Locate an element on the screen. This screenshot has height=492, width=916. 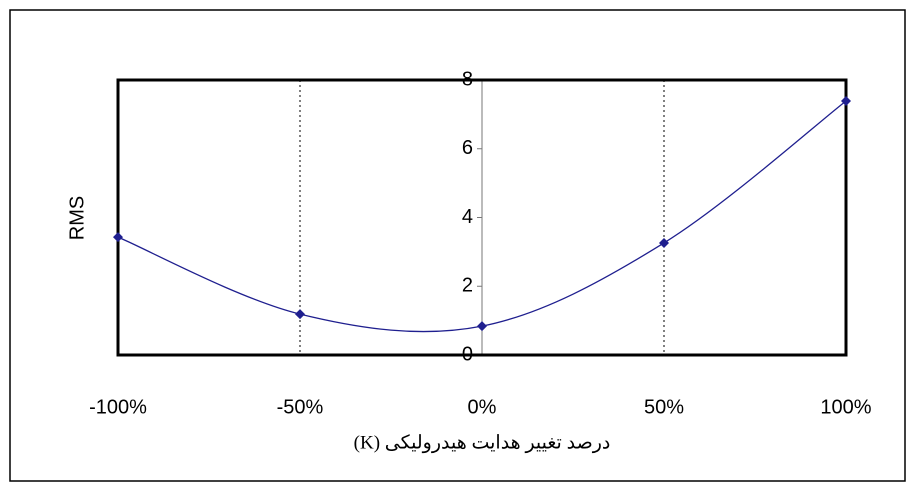
x-tick-label: 50% is located at coordinates (664, 407).